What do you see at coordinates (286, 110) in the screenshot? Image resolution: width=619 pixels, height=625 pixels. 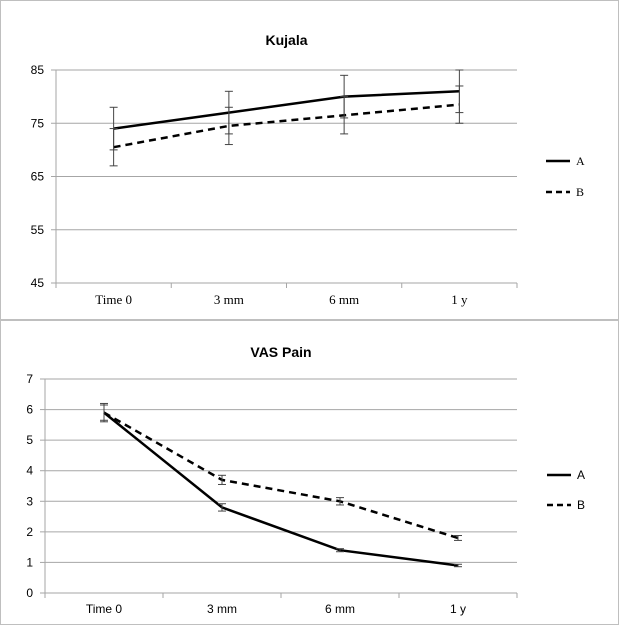 I see `kujala-series-A-line` at bounding box center [286, 110].